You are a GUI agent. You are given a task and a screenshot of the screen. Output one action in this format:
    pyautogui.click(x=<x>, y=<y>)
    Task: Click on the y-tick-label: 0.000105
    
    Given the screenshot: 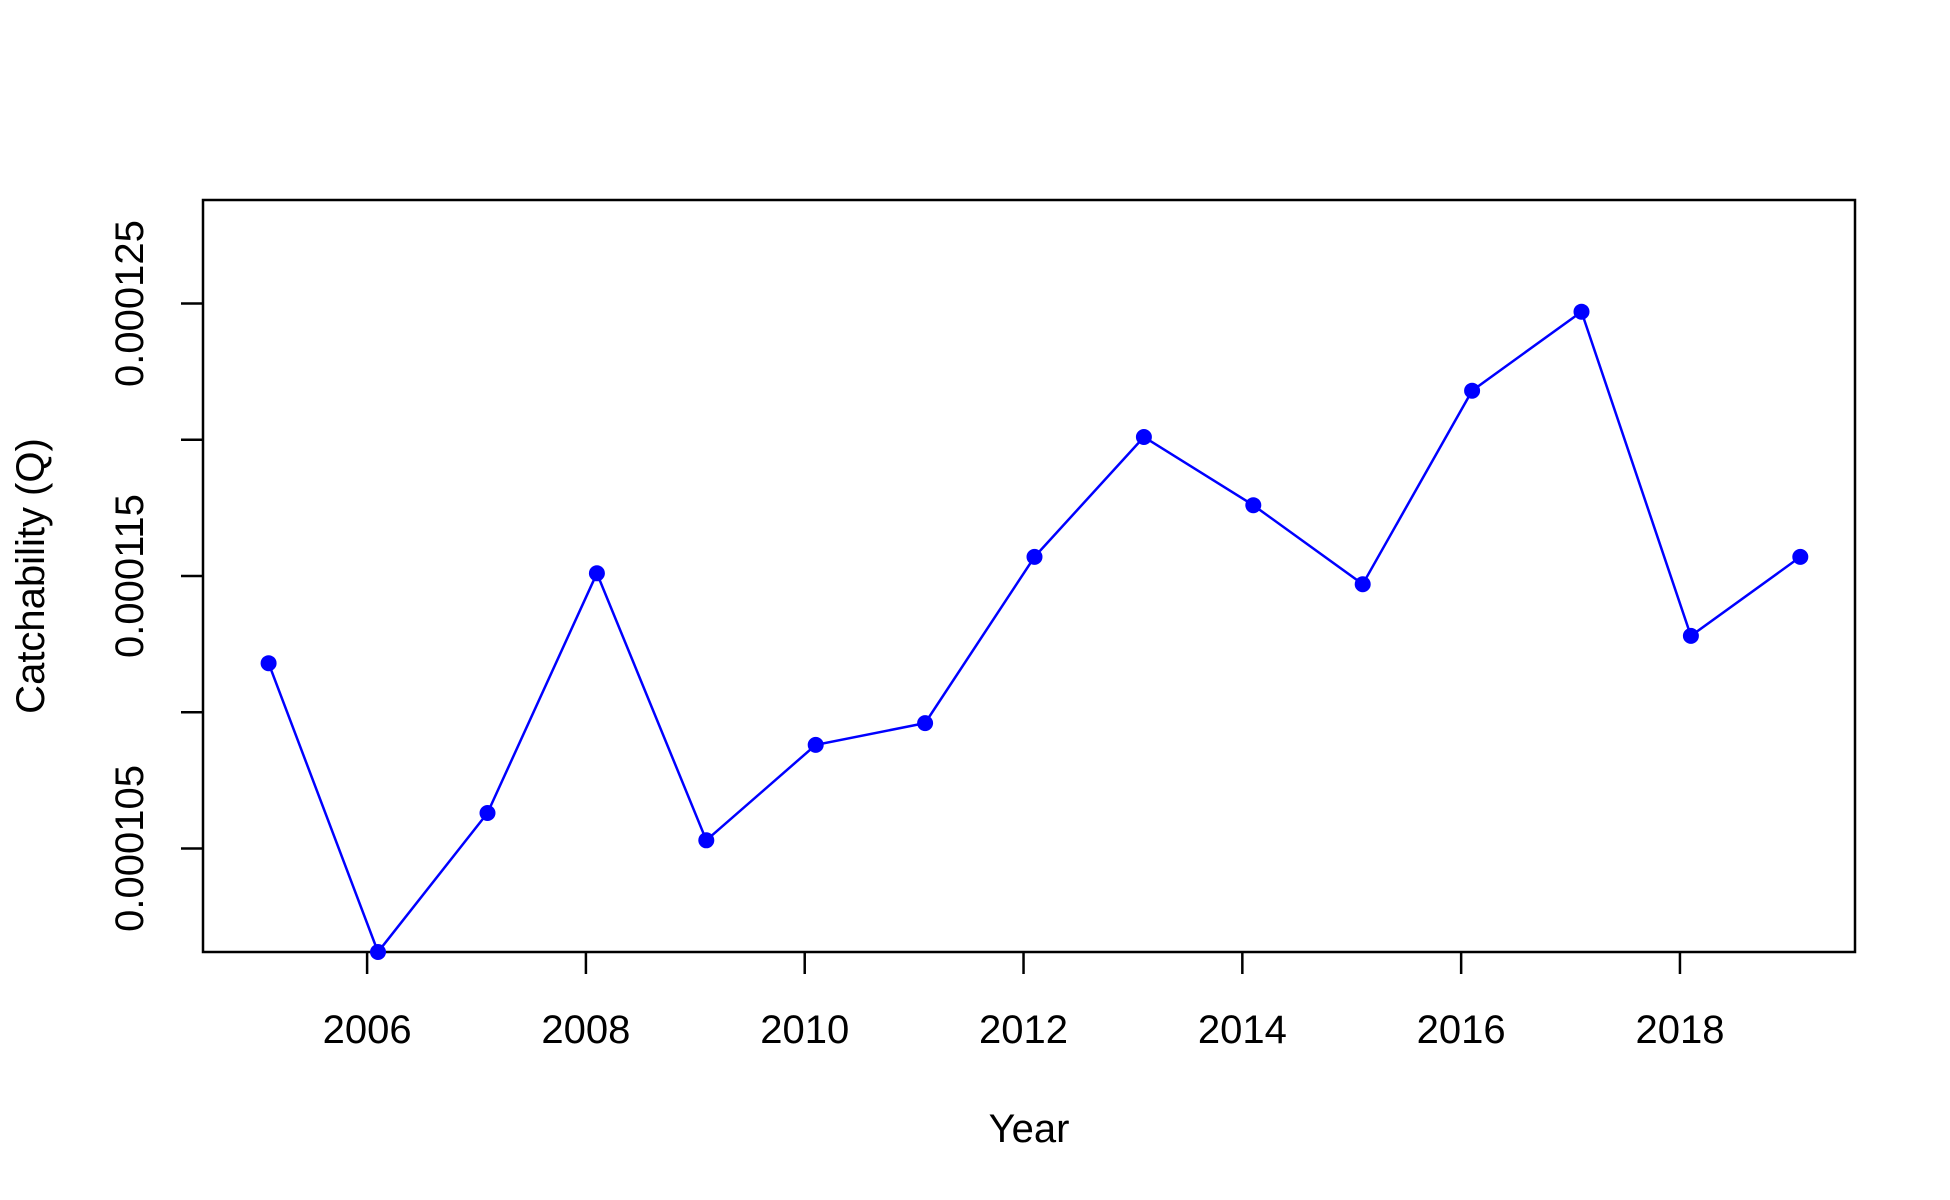 What is the action you would take?
    pyautogui.click(x=130, y=848)
    